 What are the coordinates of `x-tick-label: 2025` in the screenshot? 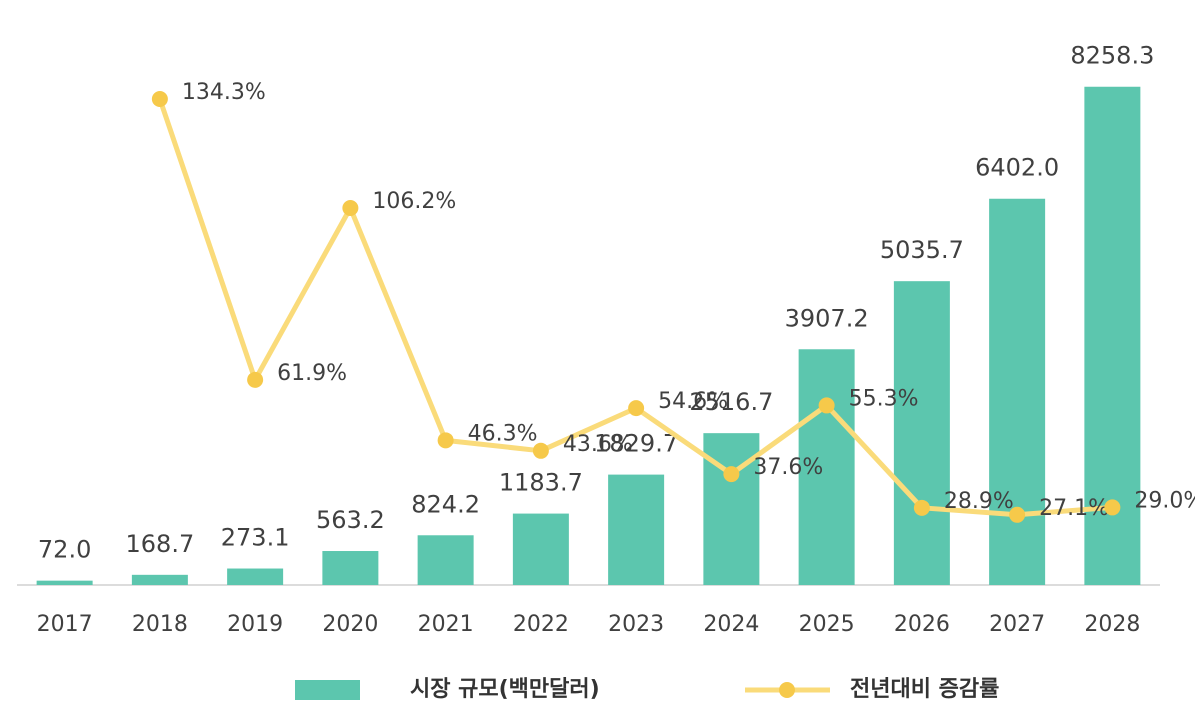 It's located at (827, 624).